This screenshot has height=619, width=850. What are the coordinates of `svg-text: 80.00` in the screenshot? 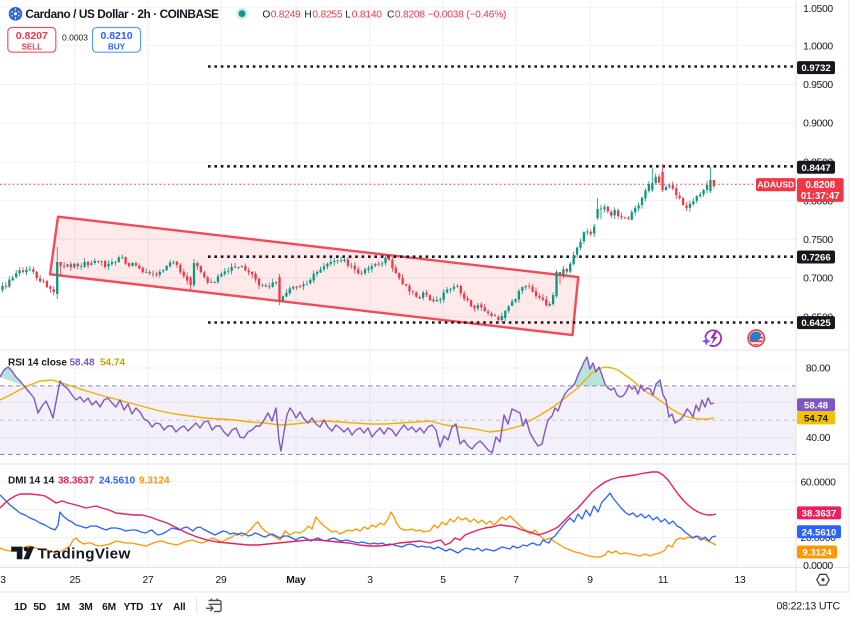 It's located at (818, 369).